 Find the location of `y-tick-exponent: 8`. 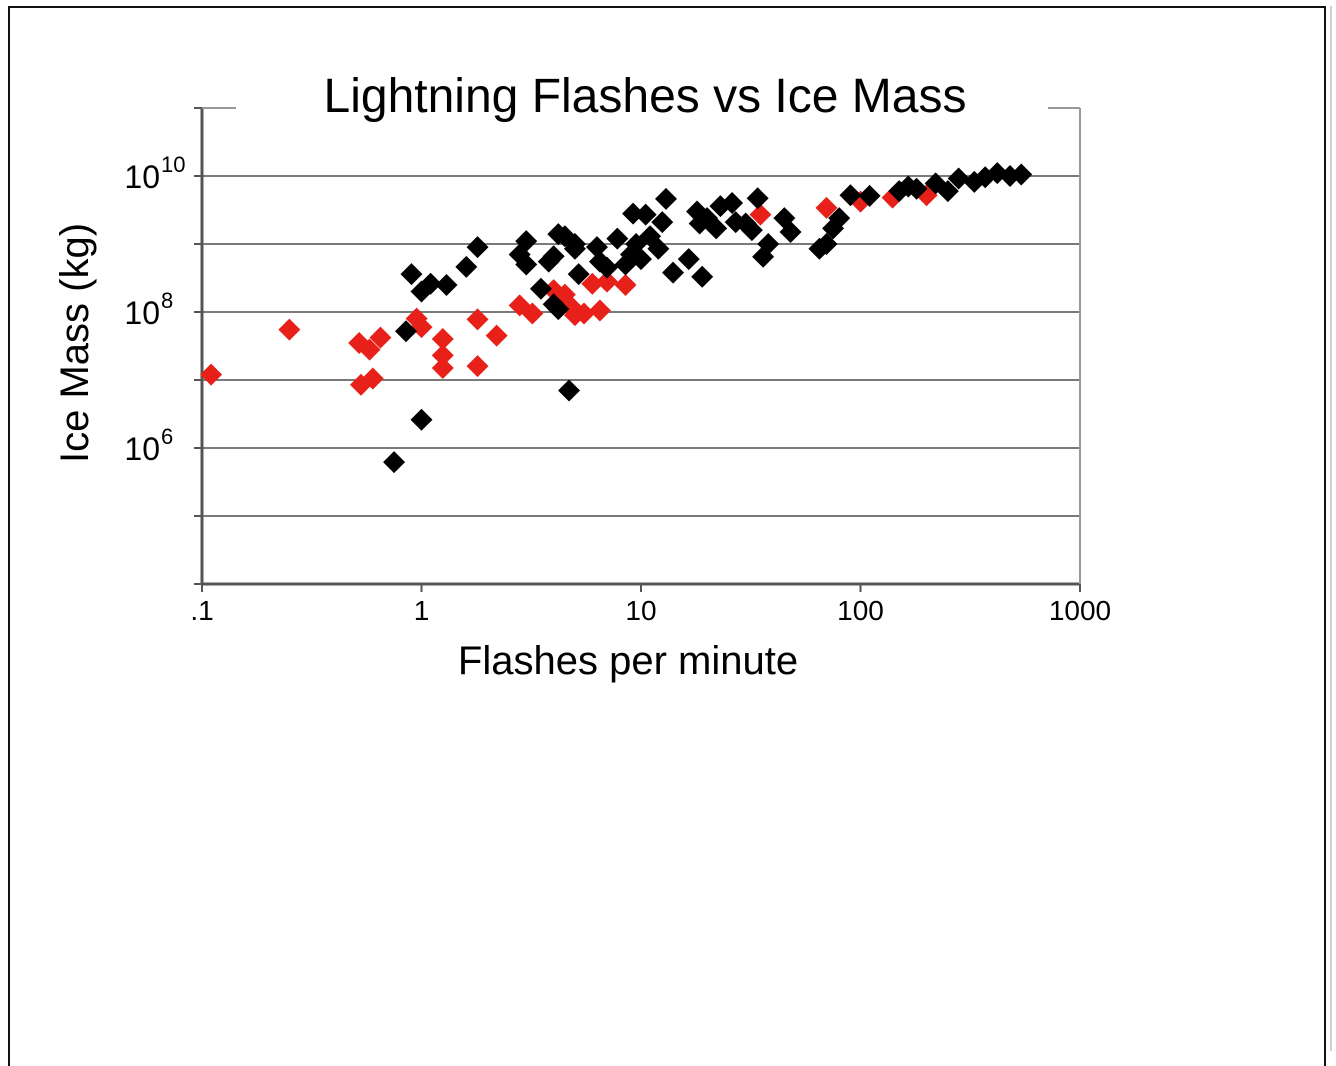

y-tick-exponent: 8 is located at coordinates (167, 300).